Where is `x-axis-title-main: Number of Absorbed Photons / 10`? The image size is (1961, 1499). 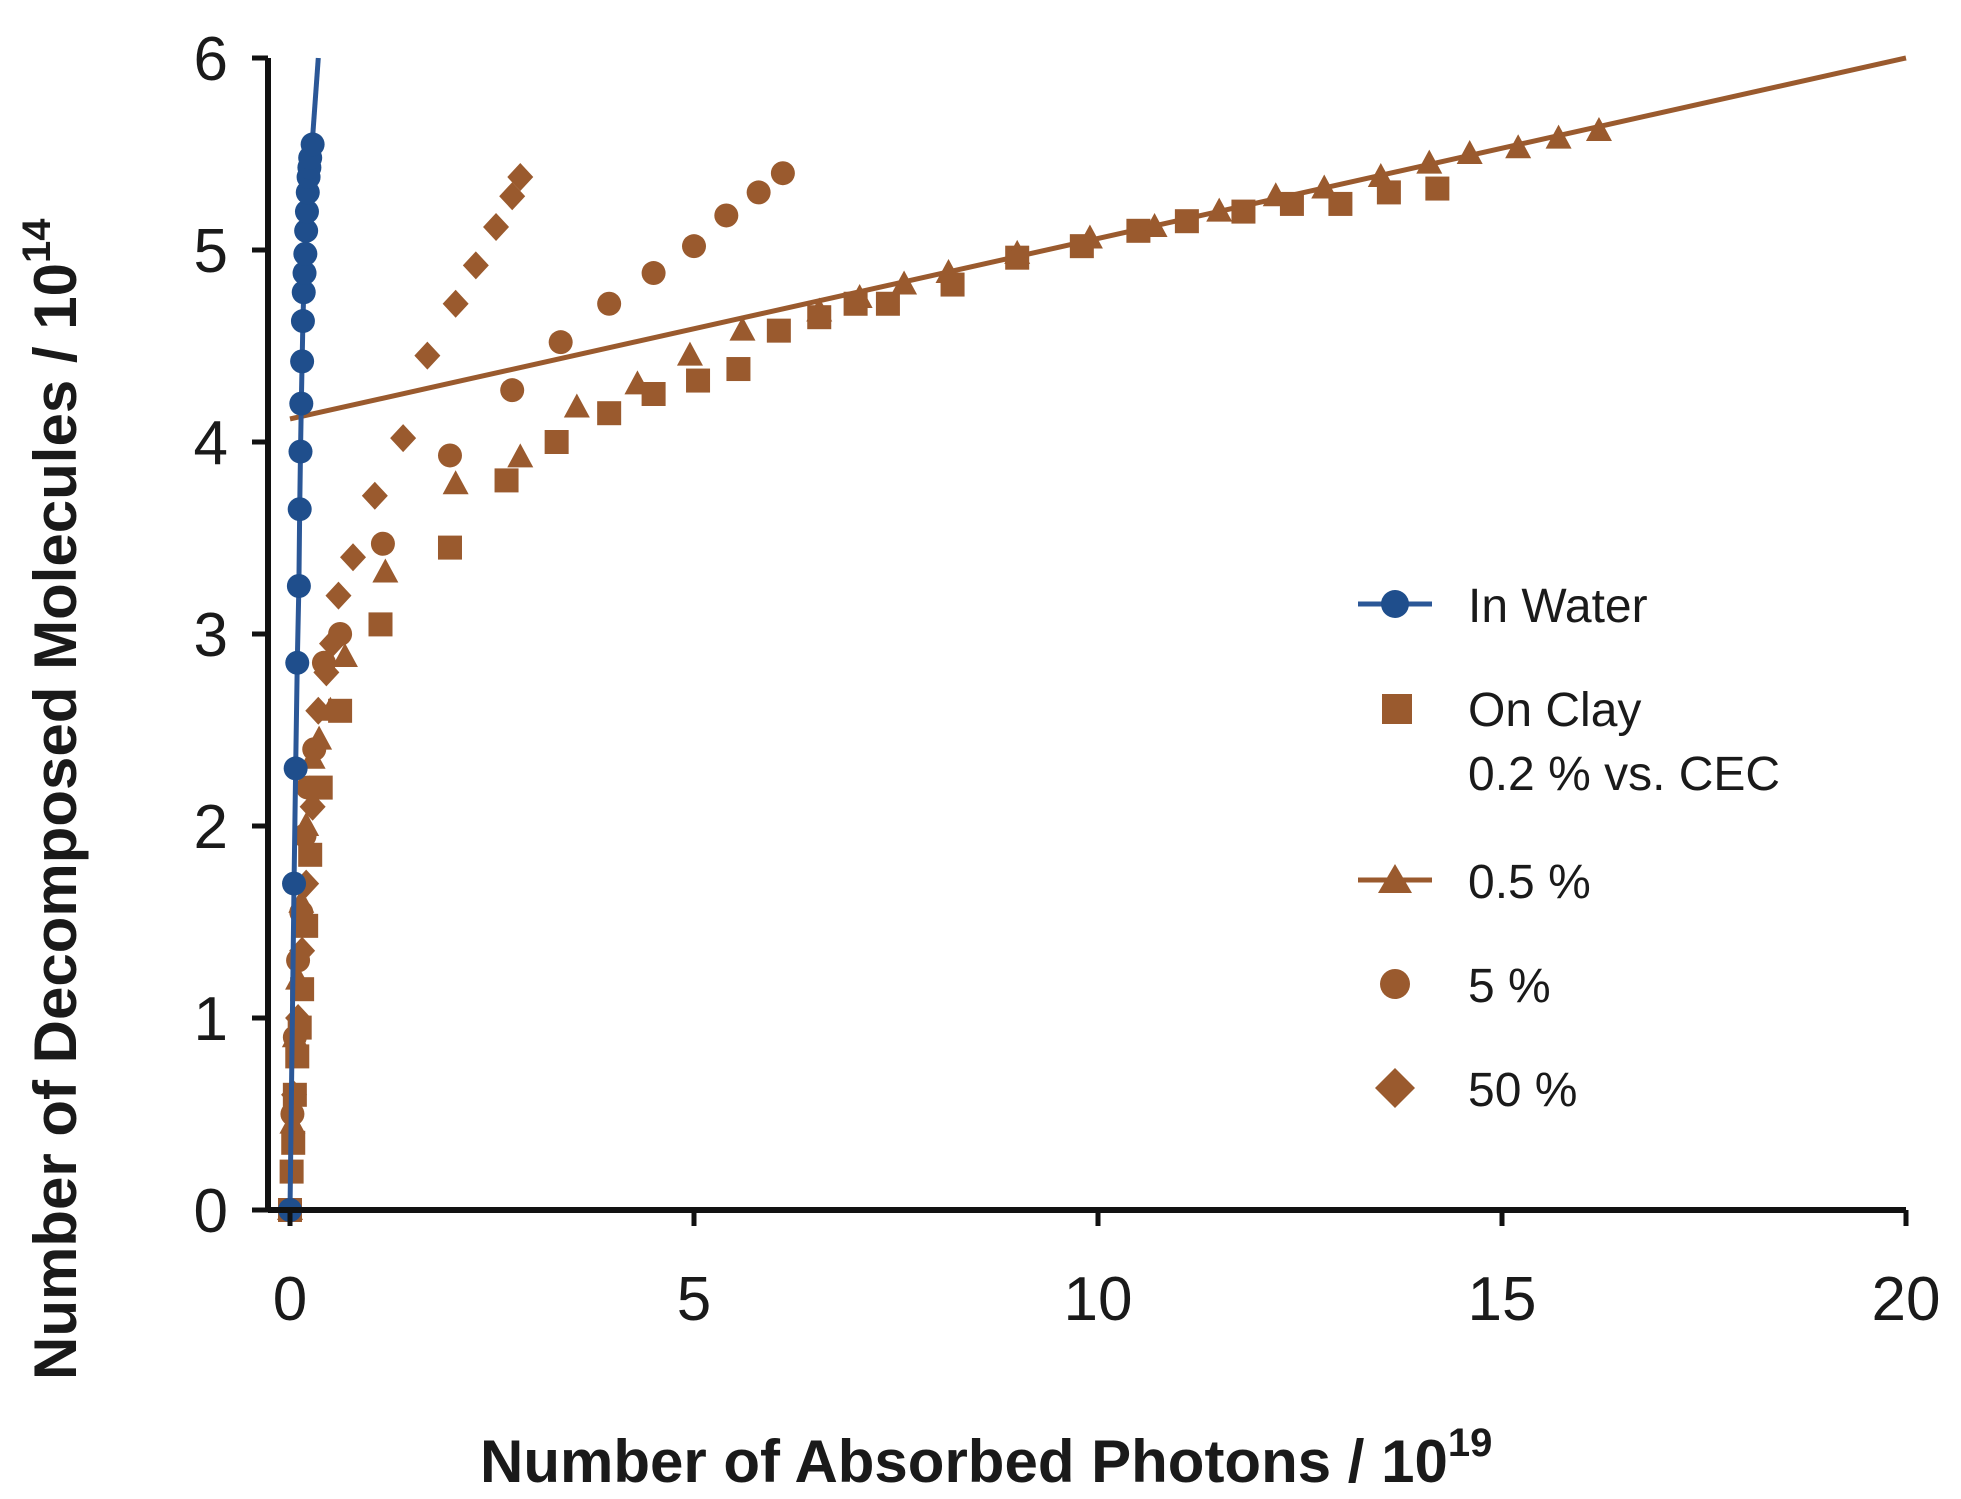
x-axis-title-main: Number of Absorbed Photons / 10 is located at coordinates (964, 1461).